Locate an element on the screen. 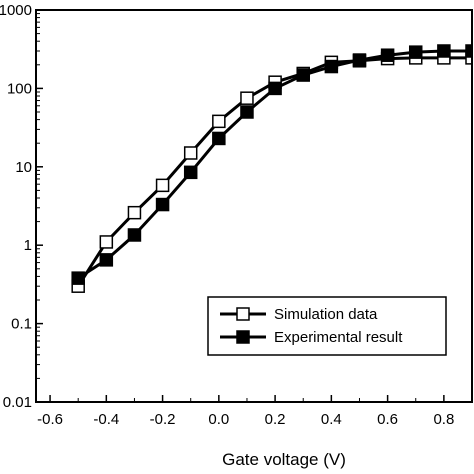 Image resolution: width=474 pixels, height=474 pixels. x-tick-label: -0.4 is located at coordinates (106, 419).